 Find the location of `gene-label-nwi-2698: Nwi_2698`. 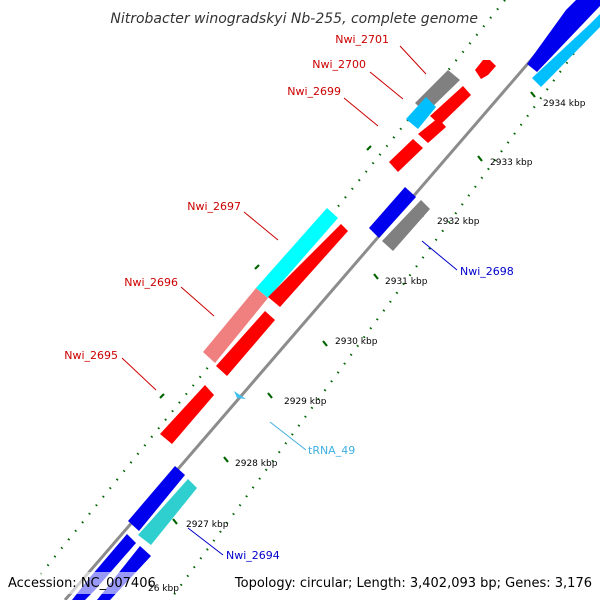

gene-label-nwi-2698: Nwi_2698 is located at coordinates (487, 271).